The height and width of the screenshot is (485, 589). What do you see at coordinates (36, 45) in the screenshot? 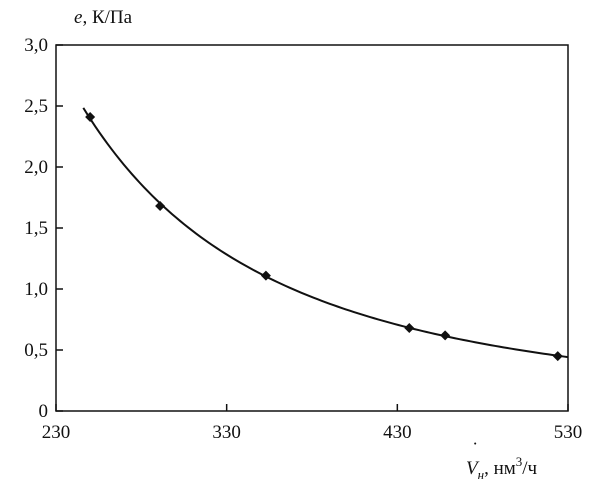
I see `y-tick-label: 3,0` at bounding box center [36, 45].